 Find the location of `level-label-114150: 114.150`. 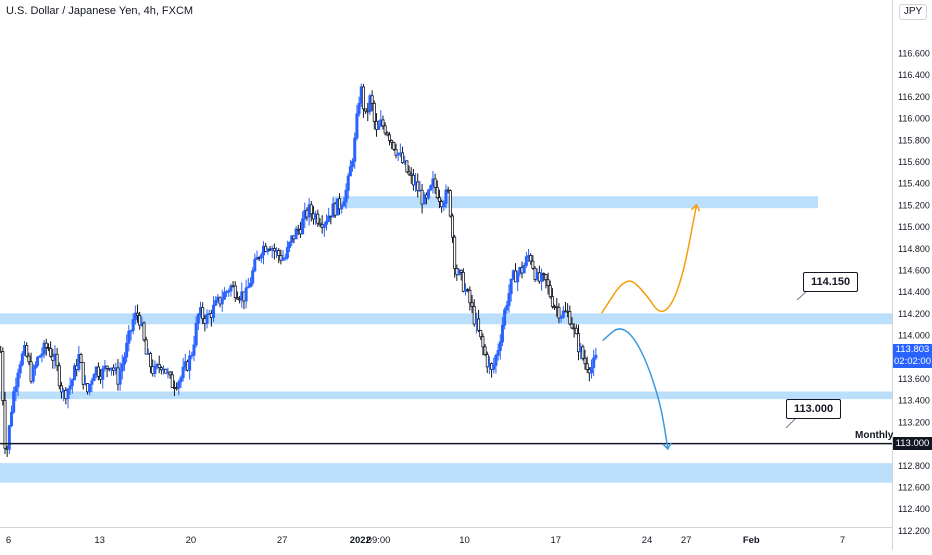

level-label-114150: 114.150 is located at coordinates (831, 282).